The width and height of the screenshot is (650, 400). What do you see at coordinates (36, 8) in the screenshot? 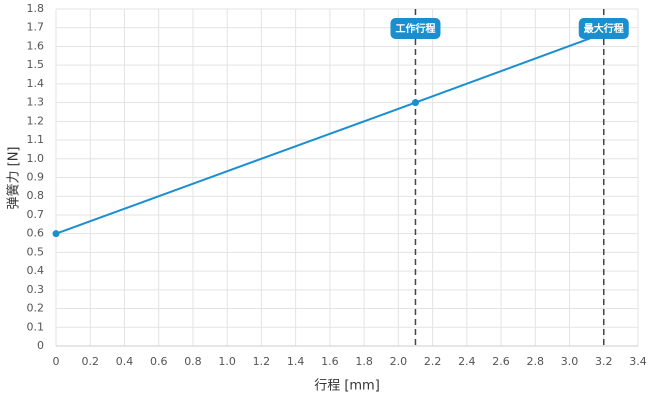
I see `y-tick-label: 1.8` at bounding box center [36, 8].